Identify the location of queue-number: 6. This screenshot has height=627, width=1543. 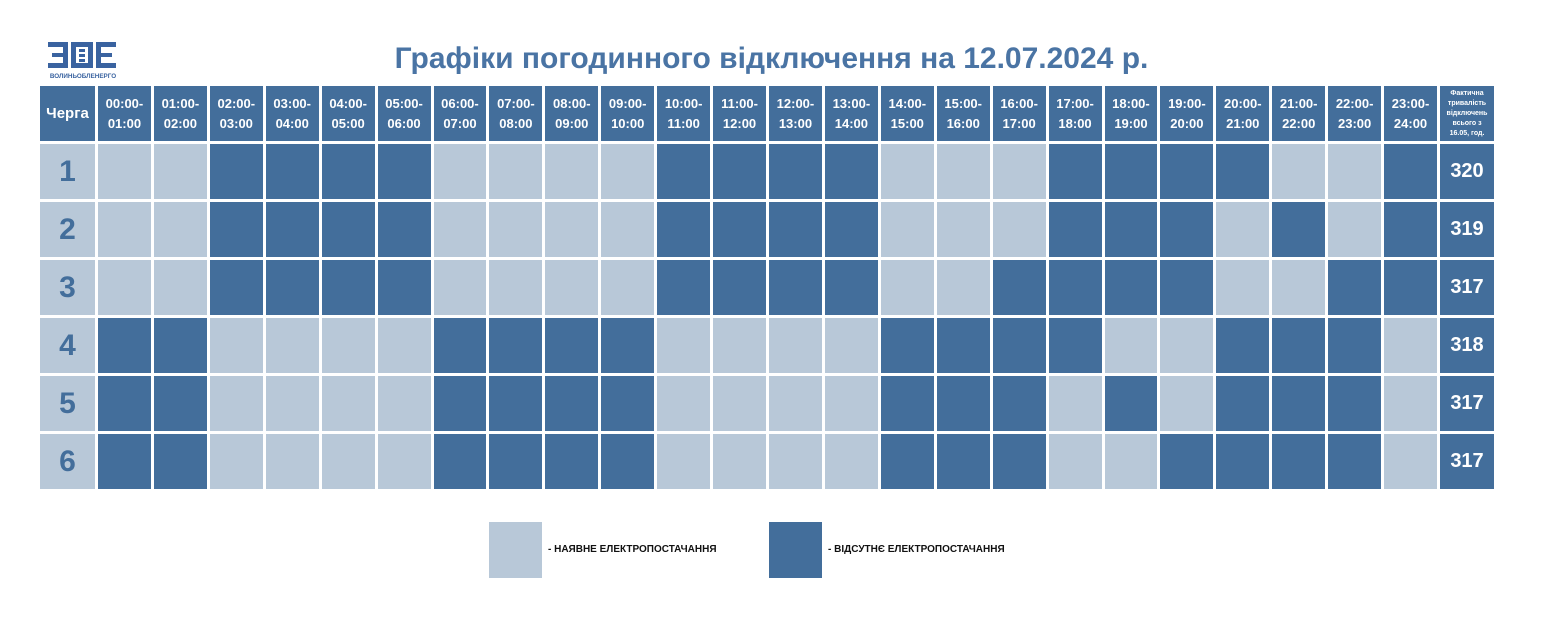
(67, 461).